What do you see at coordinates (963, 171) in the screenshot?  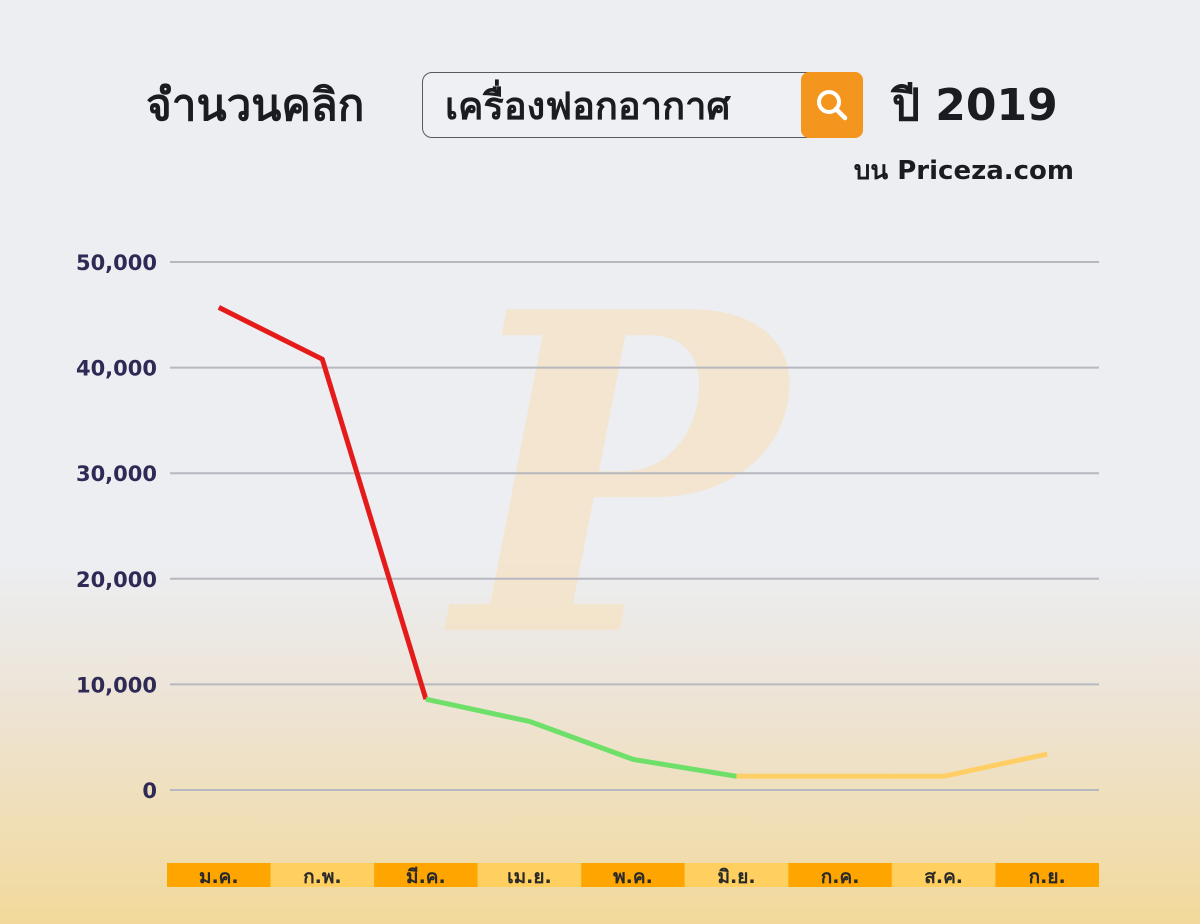 I see `chart-subtitle: บน Priceza.com` at bounding box center [963, 171].